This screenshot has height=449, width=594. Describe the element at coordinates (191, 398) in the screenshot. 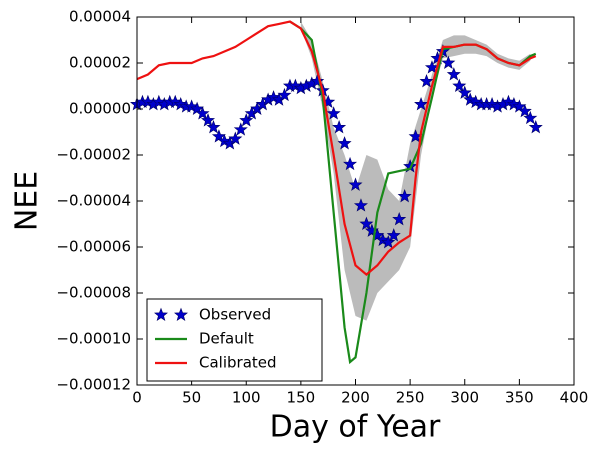

I see `x-tick-label: 50` at that location.